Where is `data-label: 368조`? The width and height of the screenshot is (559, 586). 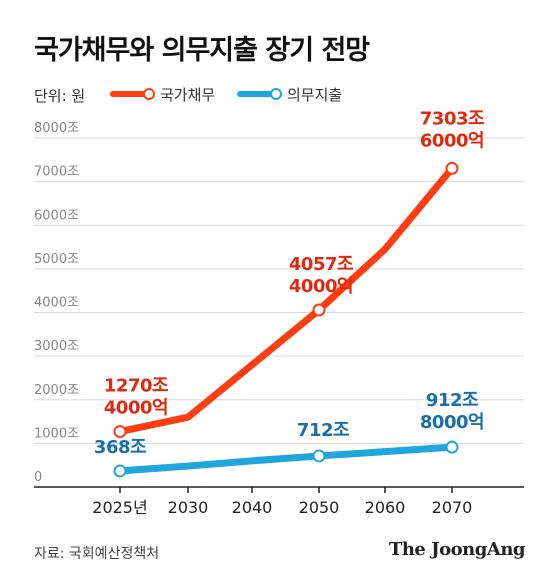
data-label: 368조 is located at coordinates (120, 447).